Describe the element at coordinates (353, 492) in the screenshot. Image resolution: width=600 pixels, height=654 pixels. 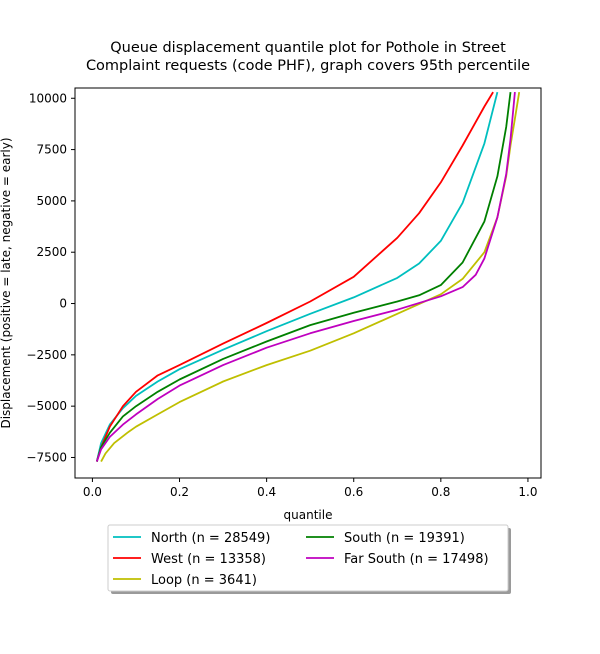
I see `x-tick-label: 0.6` at that location.